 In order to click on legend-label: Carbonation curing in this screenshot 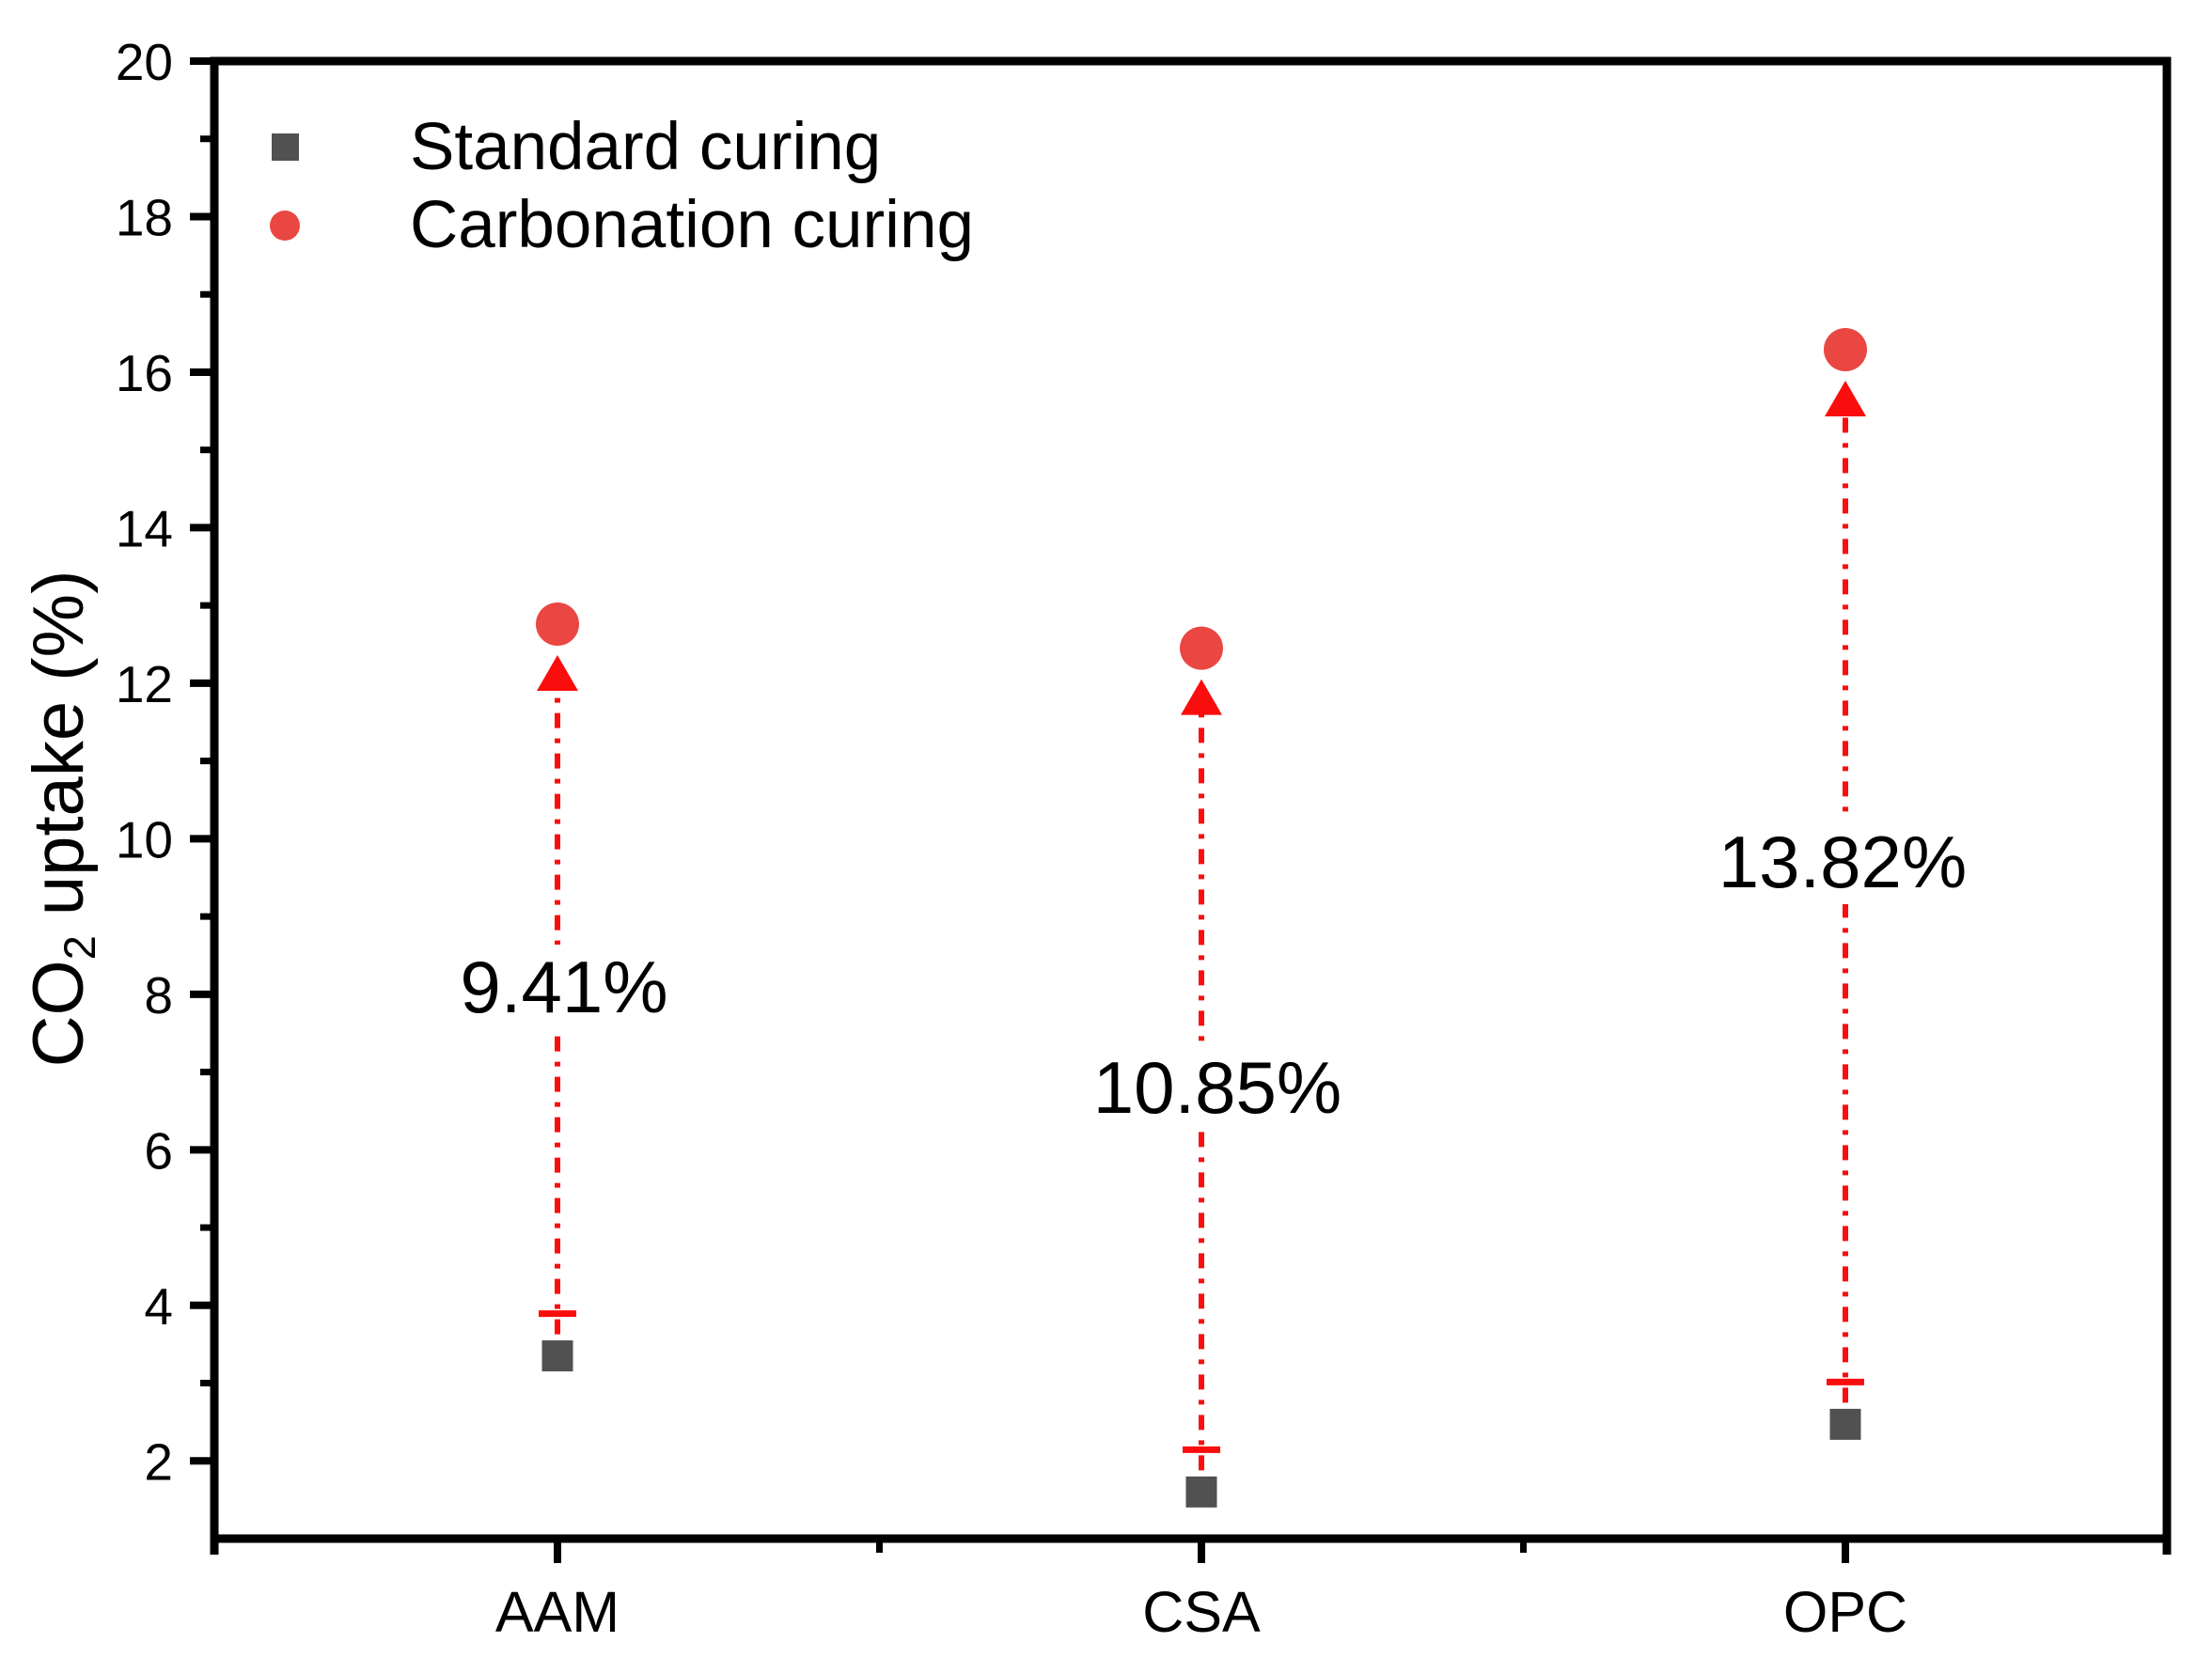, I will do `click(692, 225)`.